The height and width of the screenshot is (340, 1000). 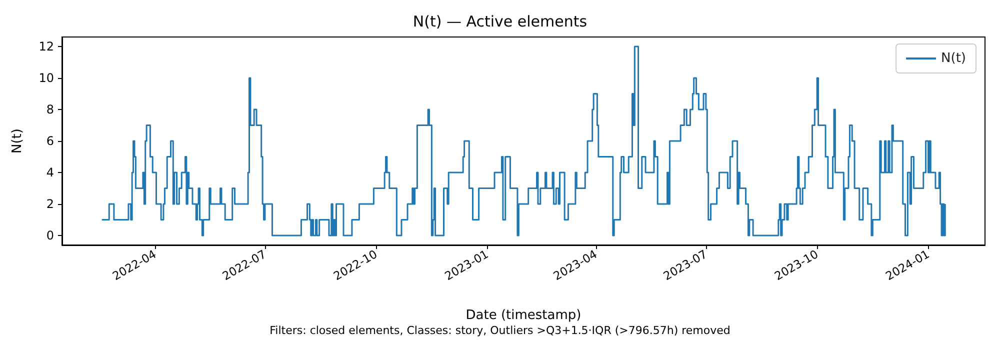 I want to click on chart-title: N(t) — Active elements, so click(x=500, y=21).